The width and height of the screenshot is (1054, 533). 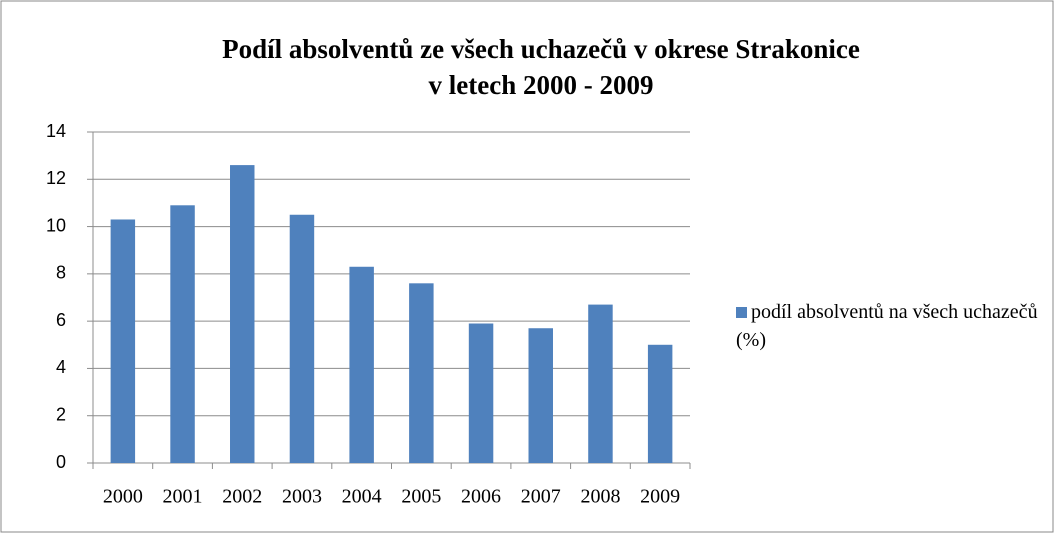 I want to click on x-tick-label: 2001, so click(x=183, y=497).